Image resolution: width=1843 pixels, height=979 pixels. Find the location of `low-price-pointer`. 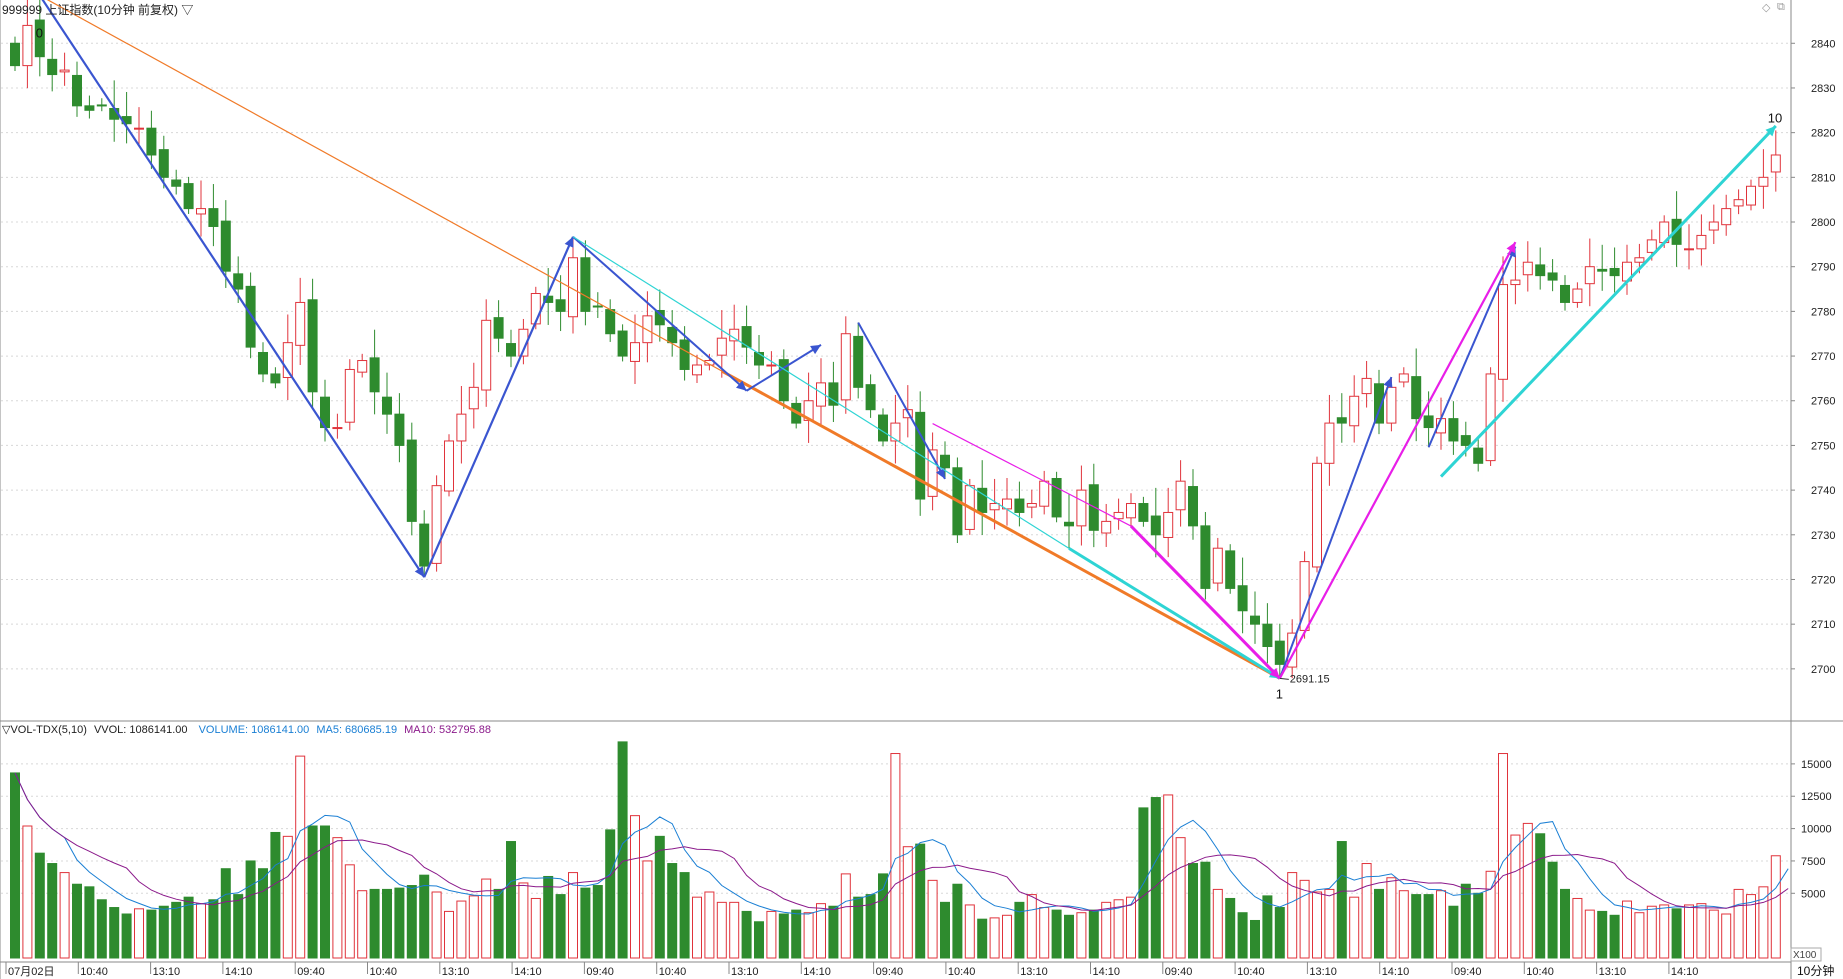

low-price-pointer is located at coordinates (1284, 678).